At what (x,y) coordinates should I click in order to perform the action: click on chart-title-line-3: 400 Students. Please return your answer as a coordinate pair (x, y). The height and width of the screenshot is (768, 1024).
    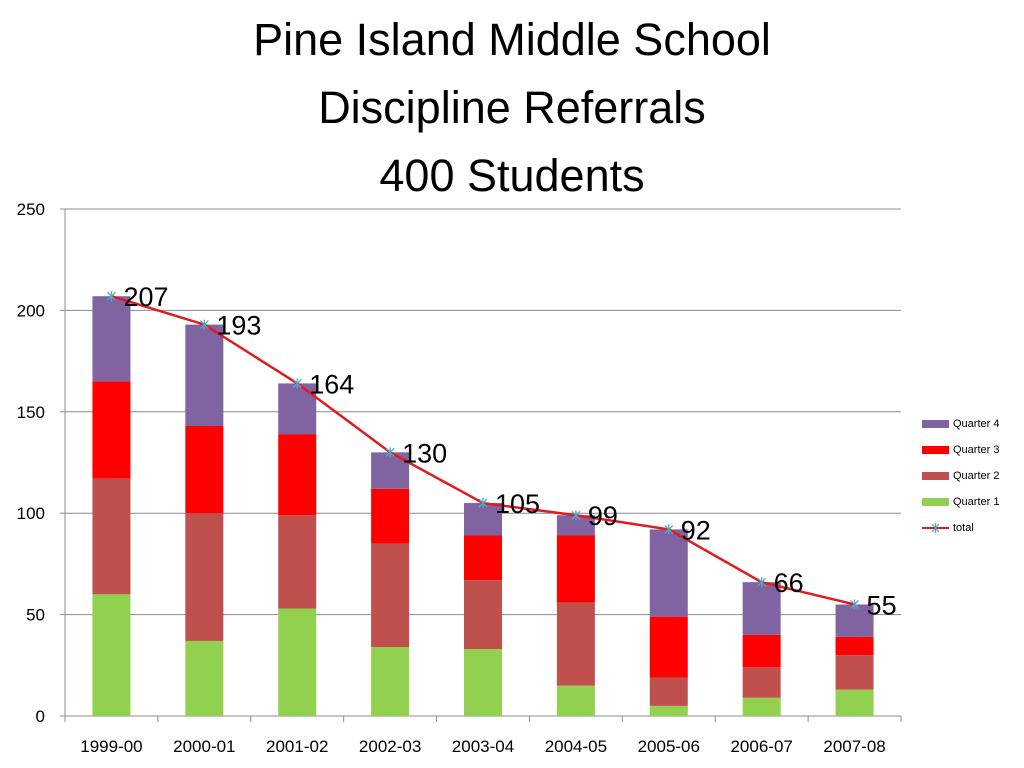
    Looking at the image, I should click on (512, 175).